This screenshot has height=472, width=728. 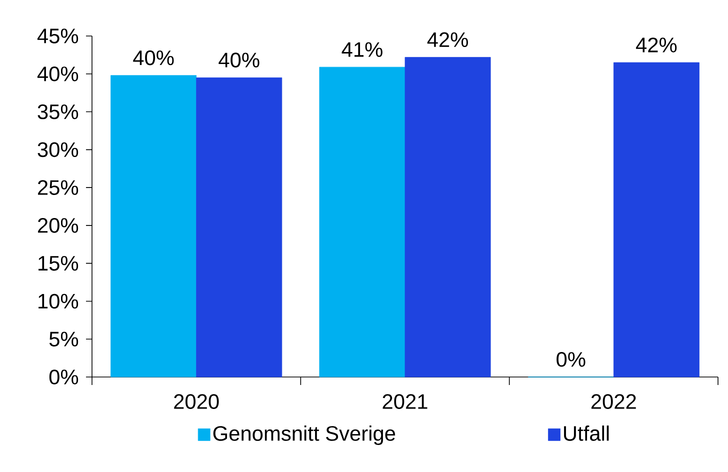 What do you see at coordinates (571, 359) in the screenshot?
I see `data-label: 0%` at bounding box center [571, 359].